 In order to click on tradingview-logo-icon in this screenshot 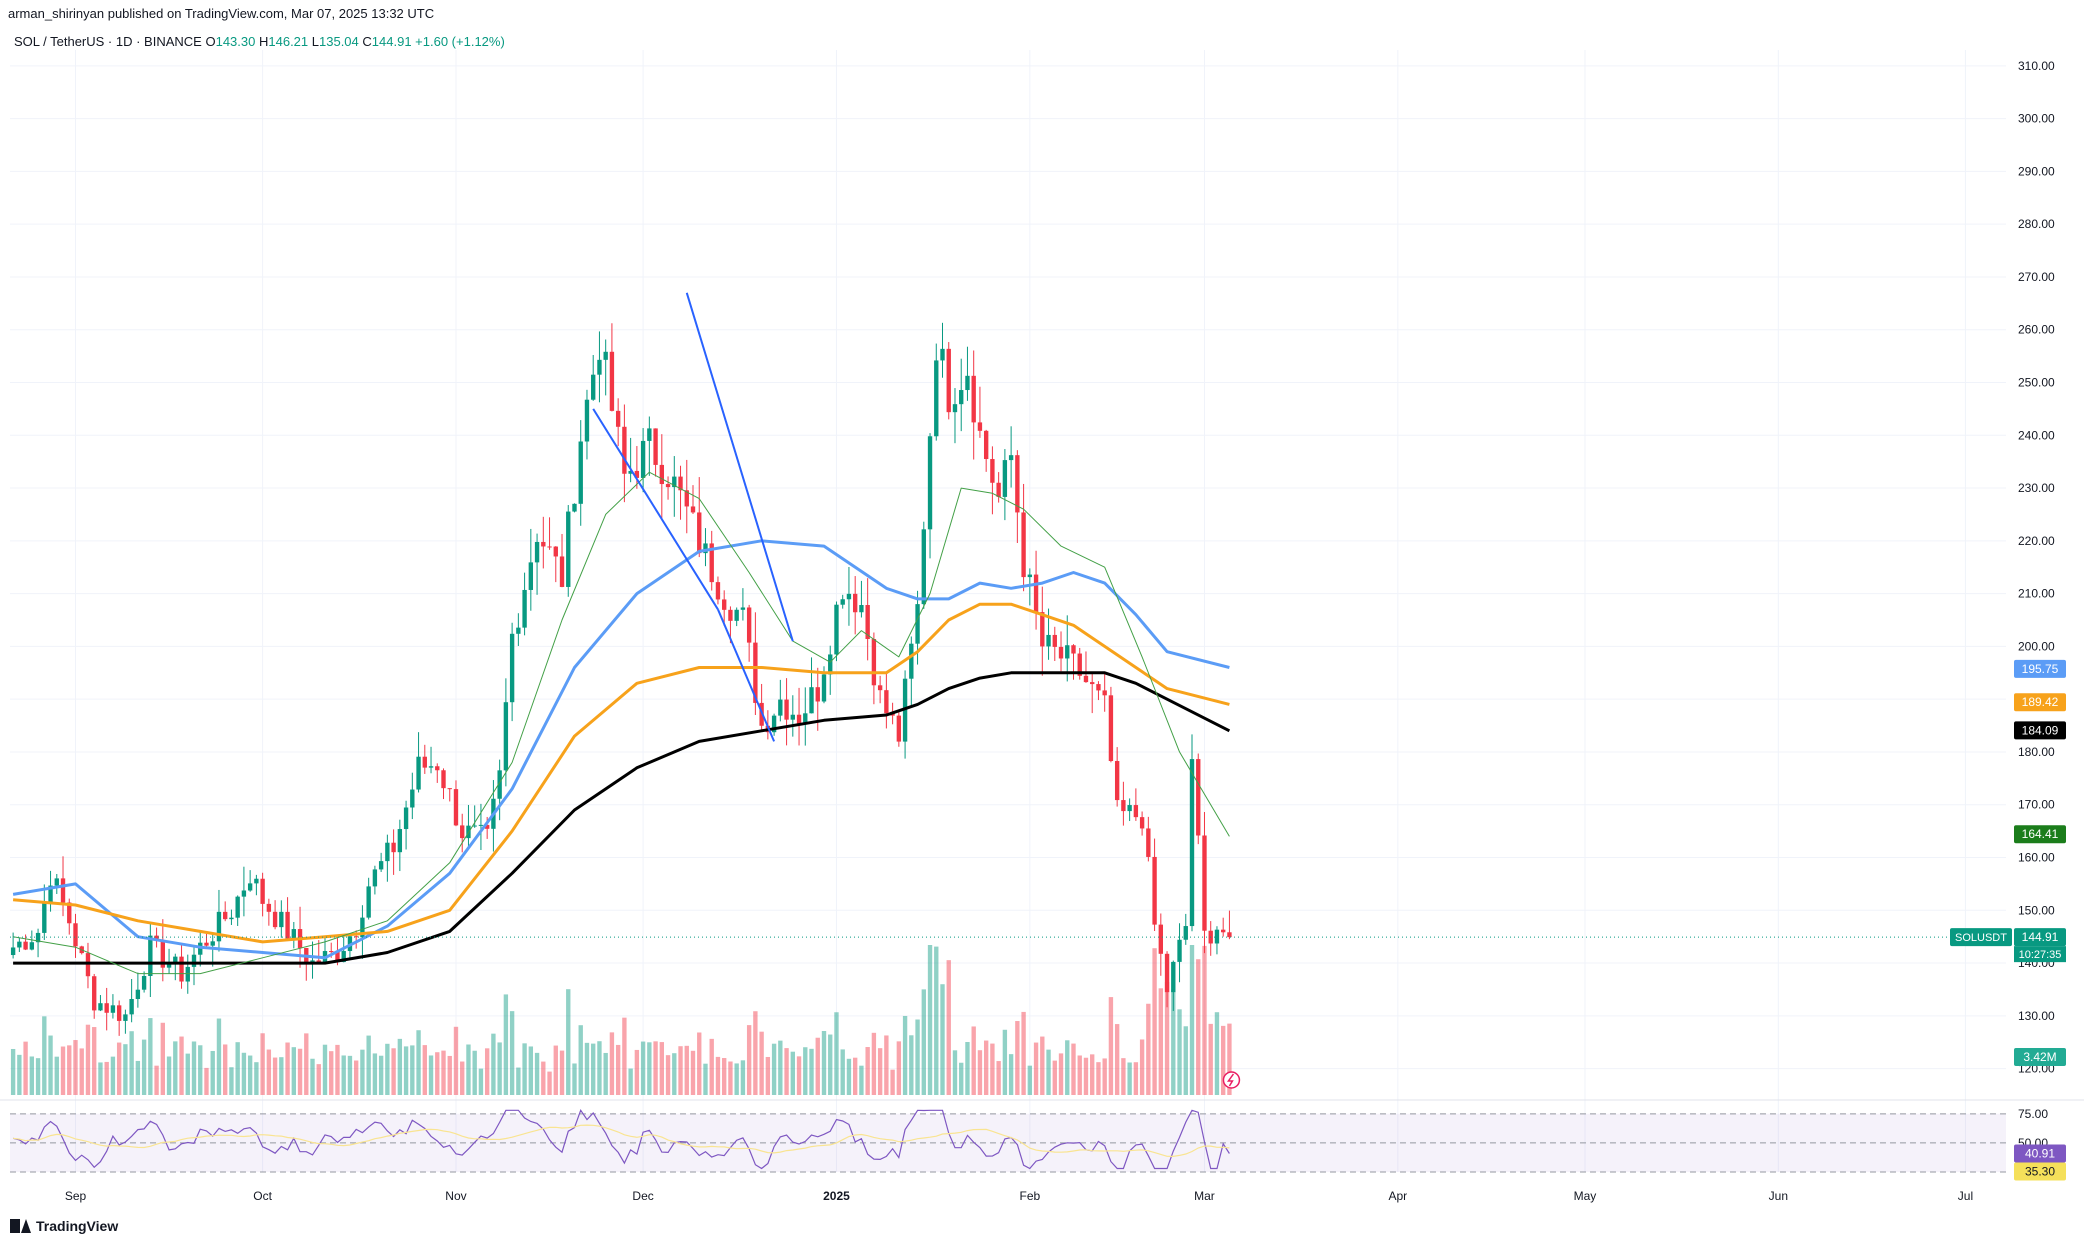, I will do `click(20, 1226)`.